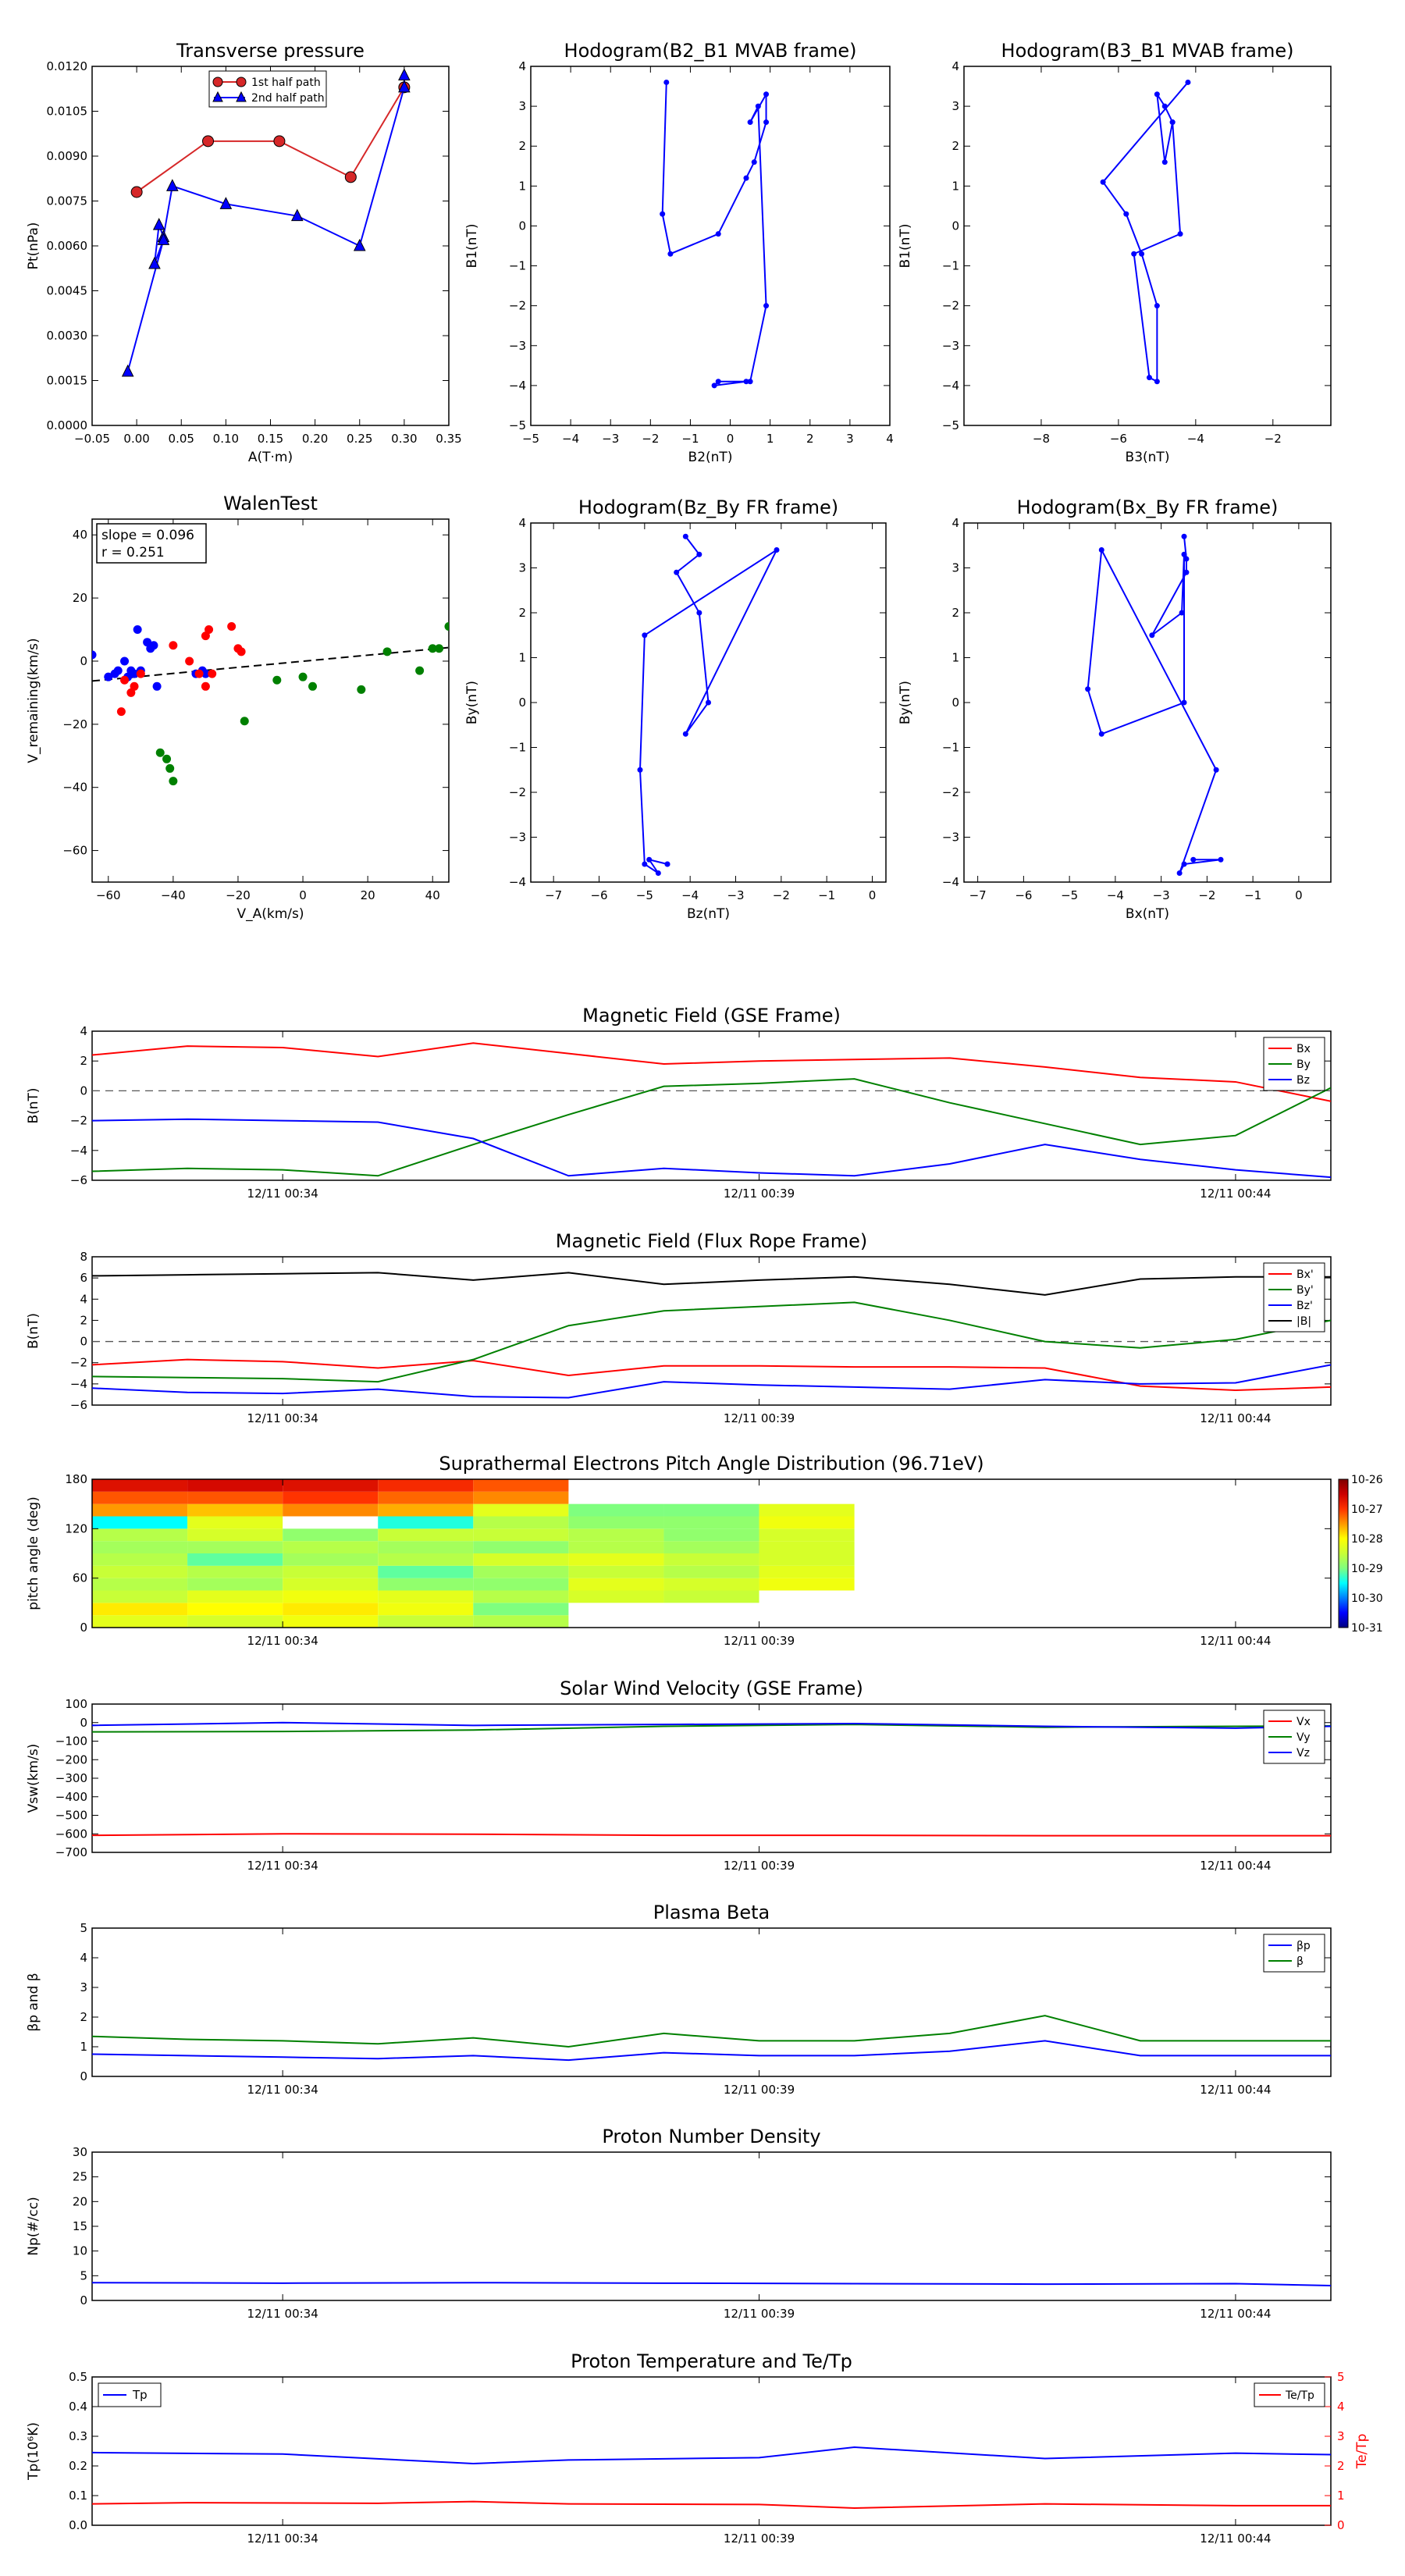 The height and width of the screenshot is (2576, 1405). What do you see at coordinates (71, 1778) in the screenshot?
I see `y-tick-label: −300` at bounding box center [71, 1778].